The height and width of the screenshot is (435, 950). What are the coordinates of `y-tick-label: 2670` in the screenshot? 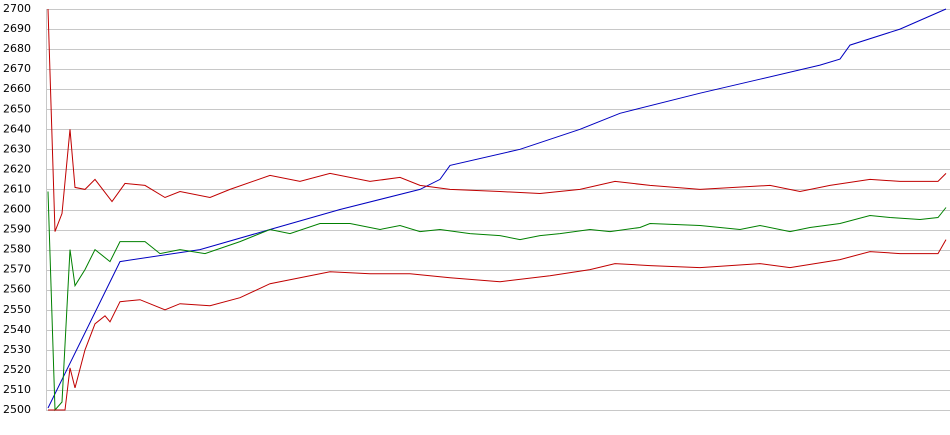 It's located at (17, 68).